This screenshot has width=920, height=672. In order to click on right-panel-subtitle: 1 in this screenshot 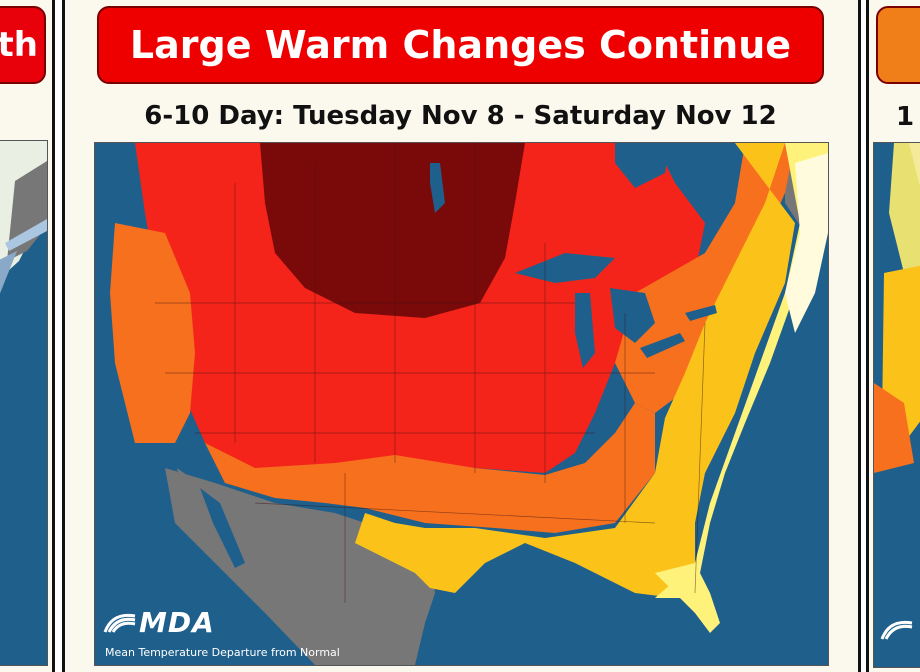, I will do `click(905, 117)`.